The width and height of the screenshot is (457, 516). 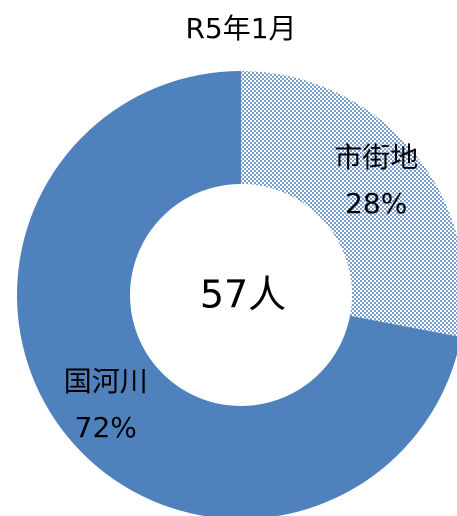 What do you see at coordinates (106, 381) in the screenshot?
I see `slice-label: 国河川` at bounding box center [106, 381].